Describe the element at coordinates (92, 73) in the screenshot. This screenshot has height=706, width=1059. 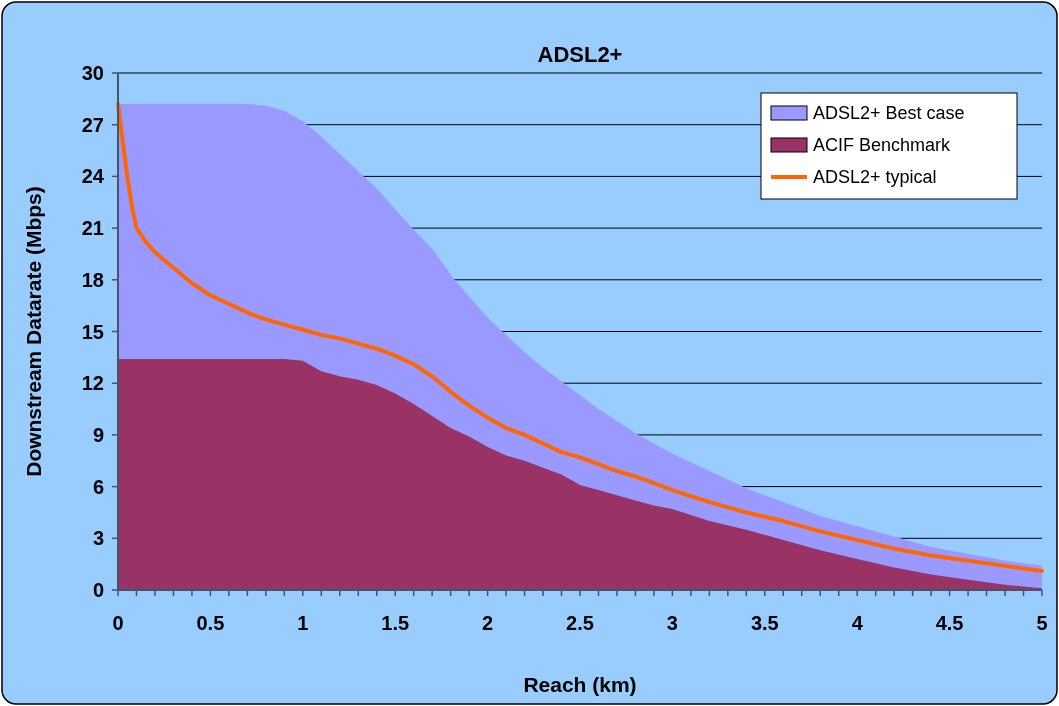
I see `y-tick-label: 30` at that location.